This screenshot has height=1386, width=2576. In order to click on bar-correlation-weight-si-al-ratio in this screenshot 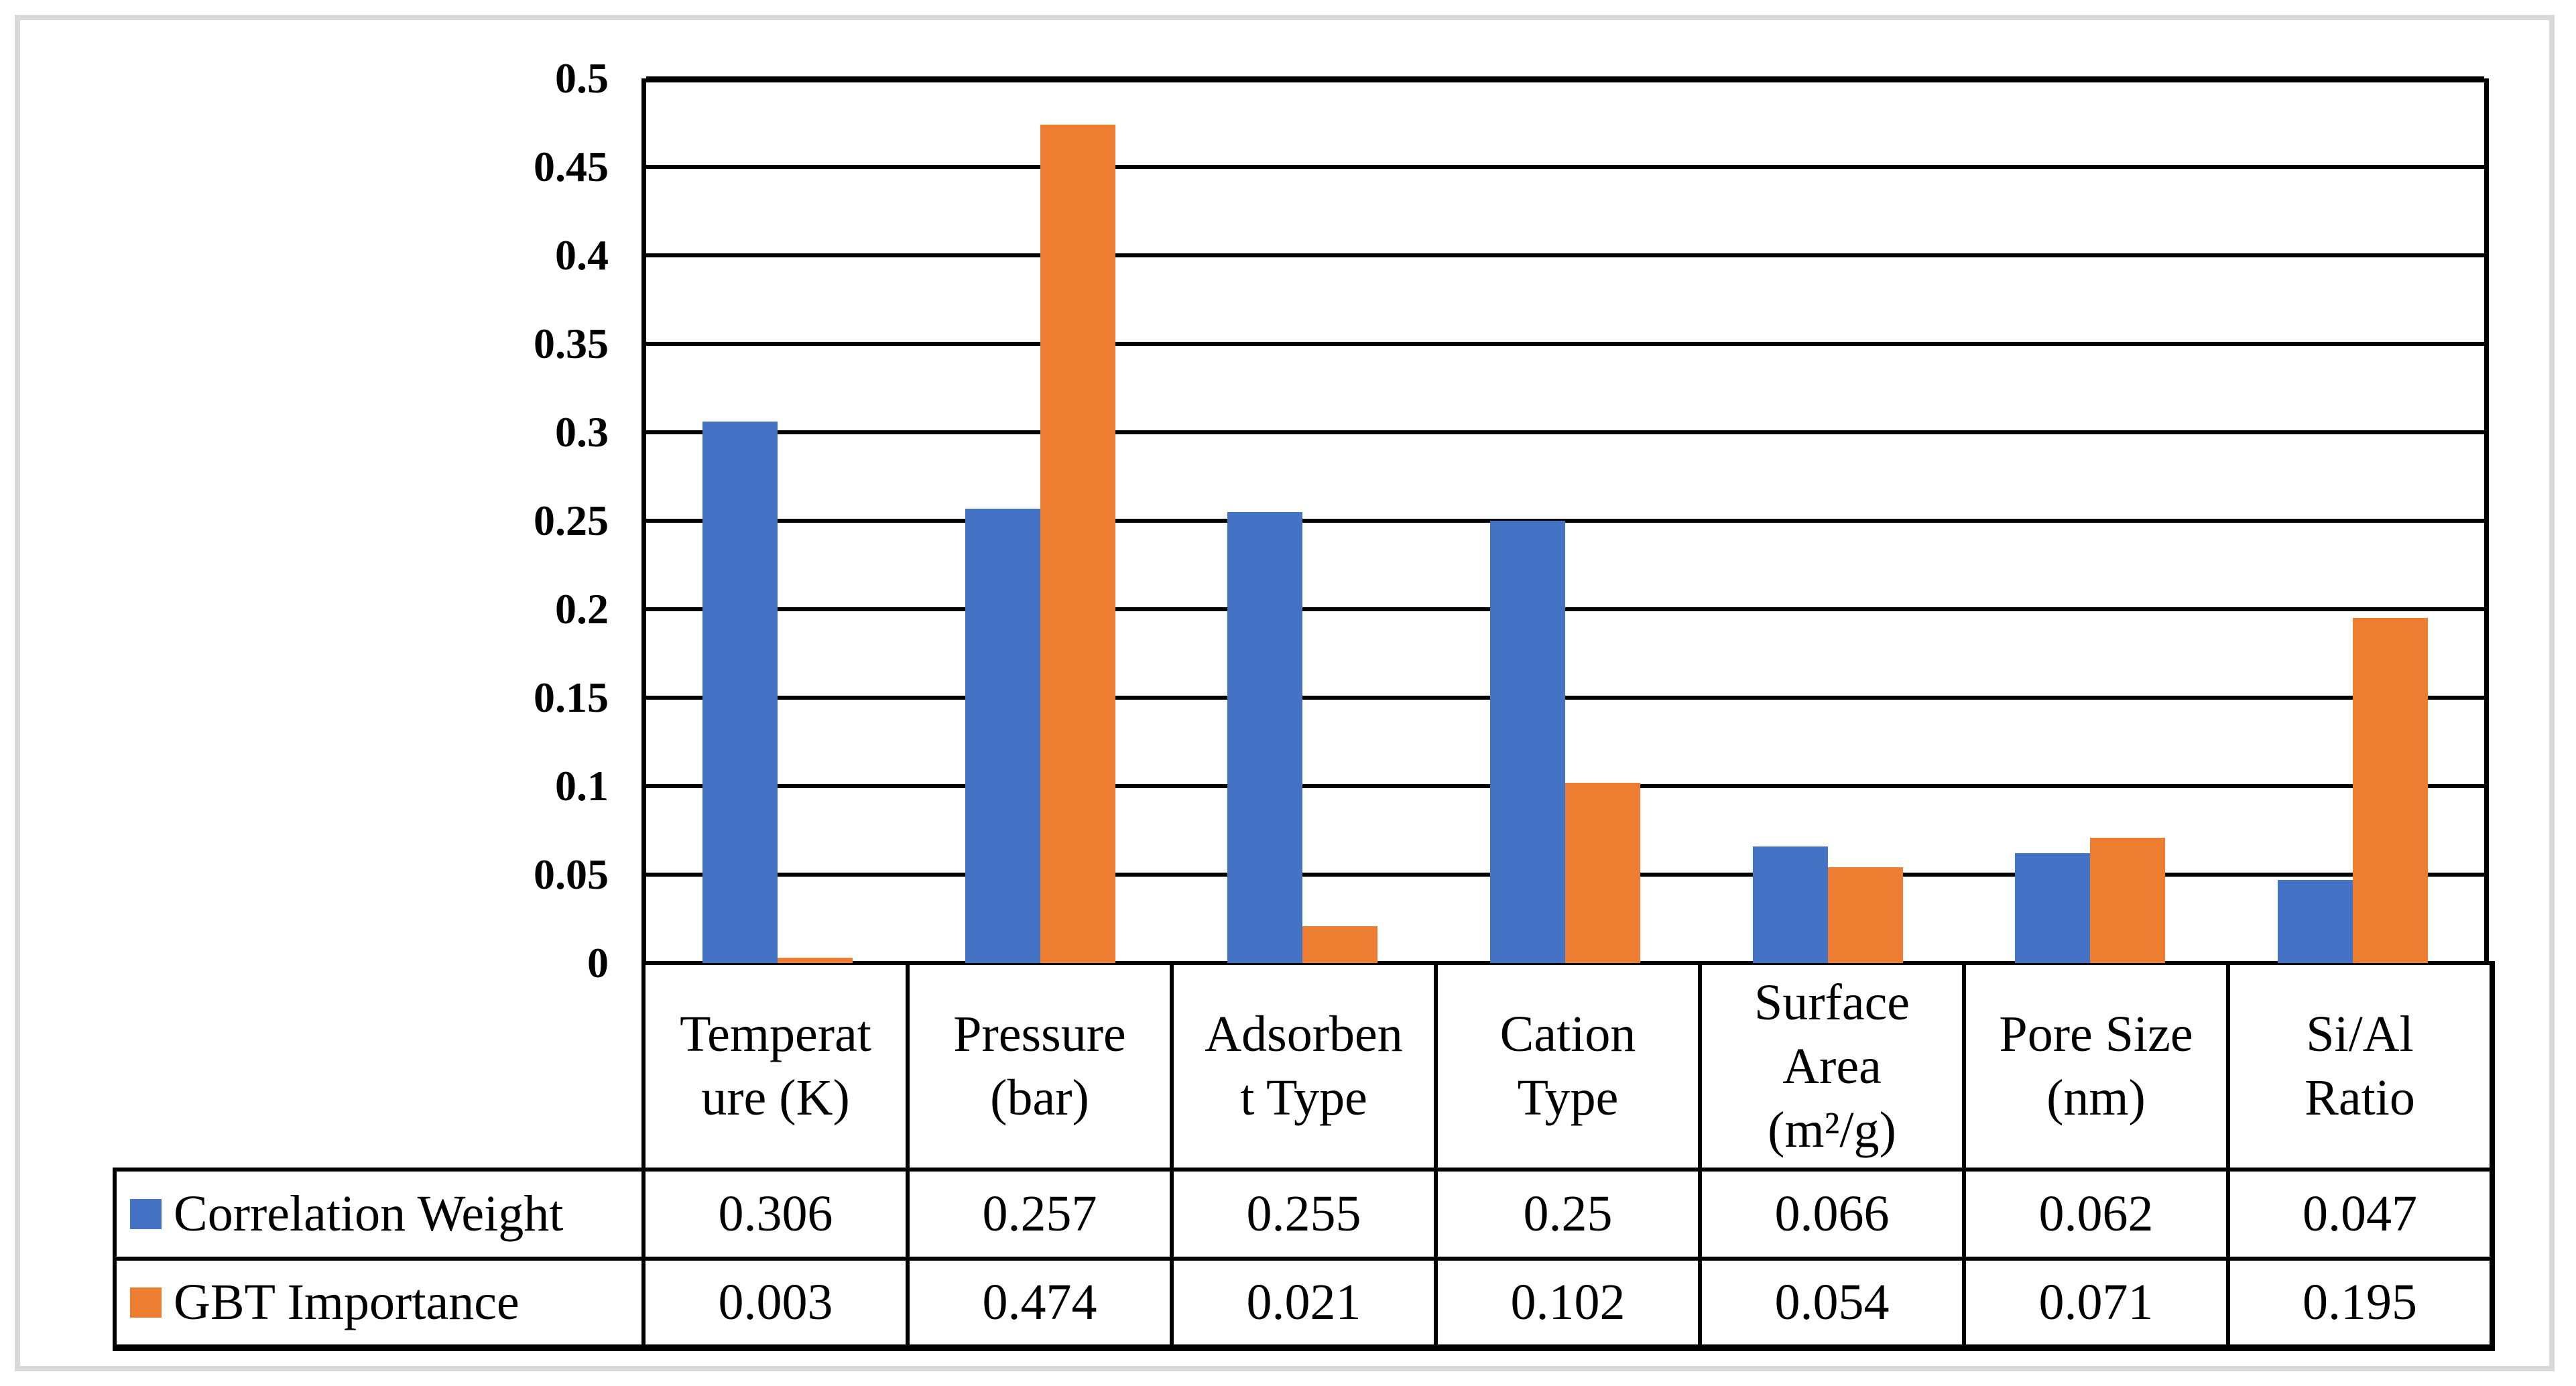, I will do `click(2316, 921)`.